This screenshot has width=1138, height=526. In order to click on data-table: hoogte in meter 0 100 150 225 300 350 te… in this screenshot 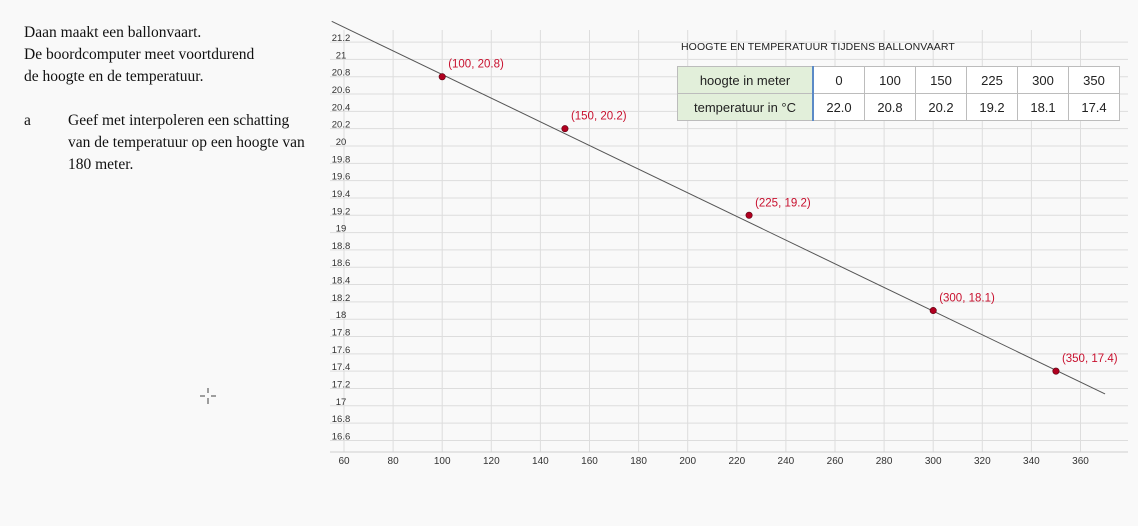, I will do `click(898, 93)`.